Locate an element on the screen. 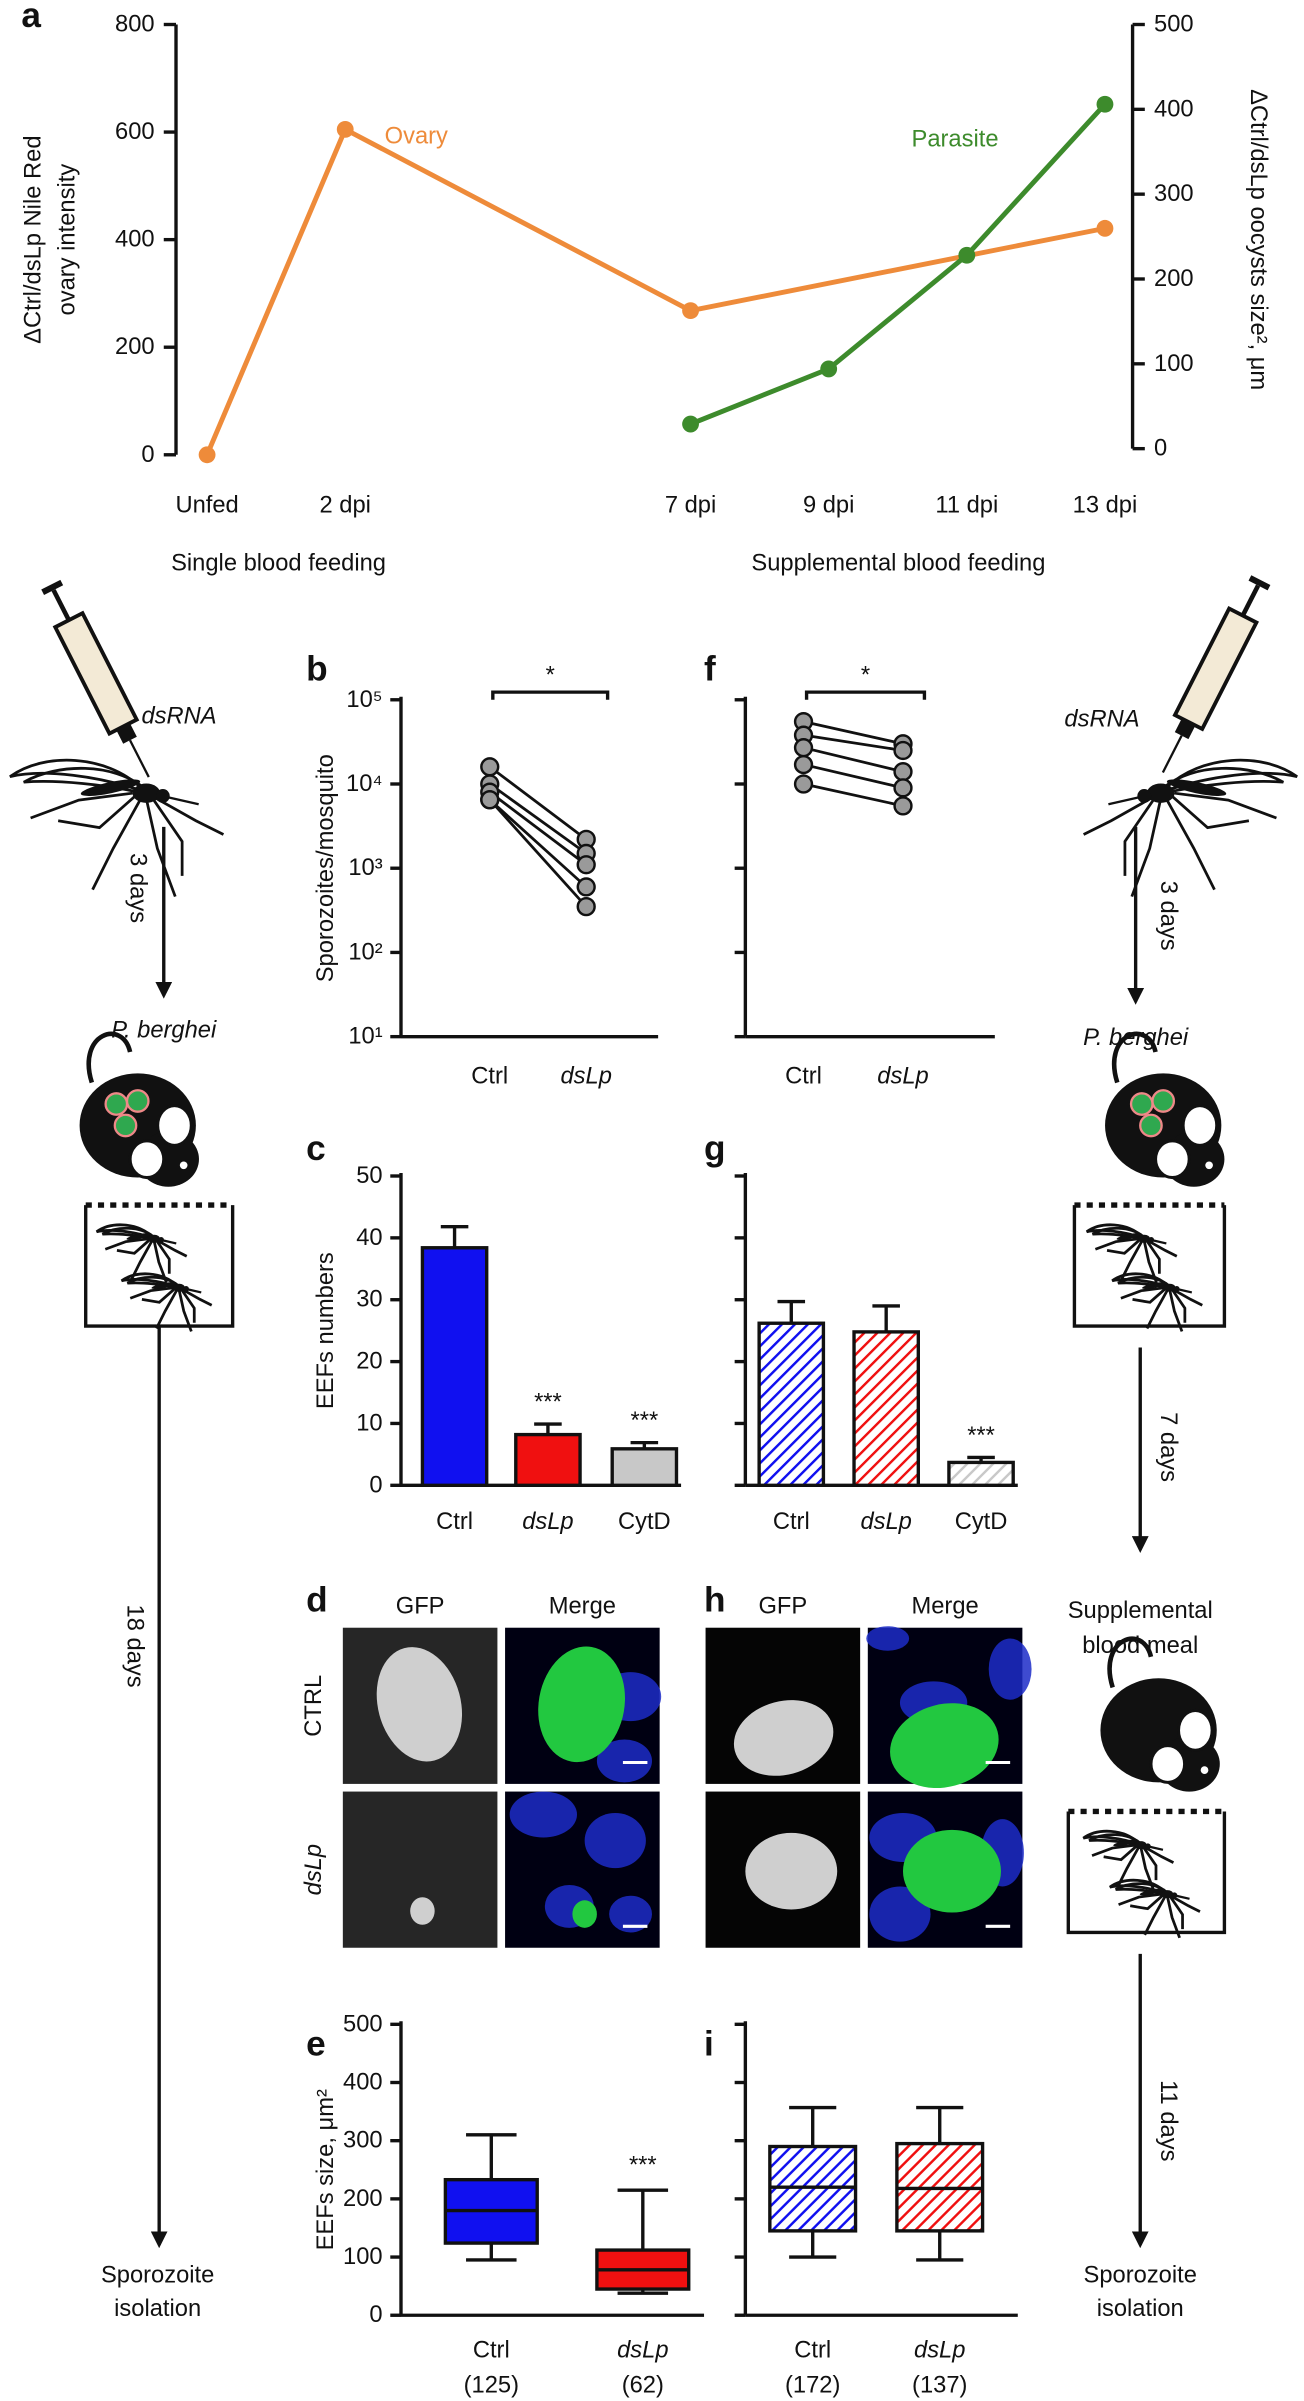 This screenshot has height=2401, width=1304. outcome-label: isolation is located at coordinates (1140, 2309).